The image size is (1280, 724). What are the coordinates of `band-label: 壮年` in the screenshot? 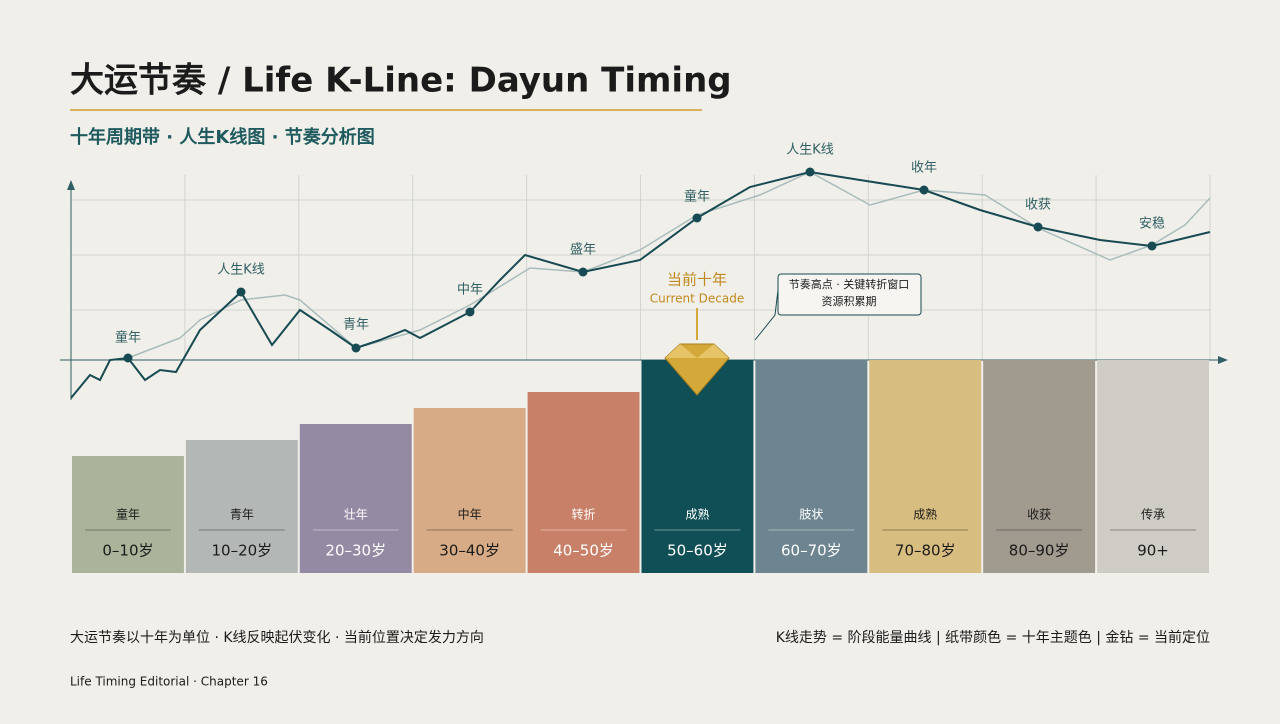 It's located at (356, 515).